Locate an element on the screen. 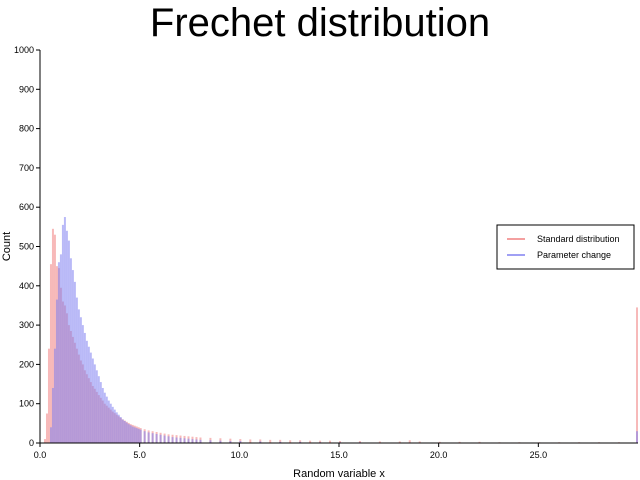 The image size is (640, 480). legend-label-series-2: Parameter change is located at coordinates (574, 255).